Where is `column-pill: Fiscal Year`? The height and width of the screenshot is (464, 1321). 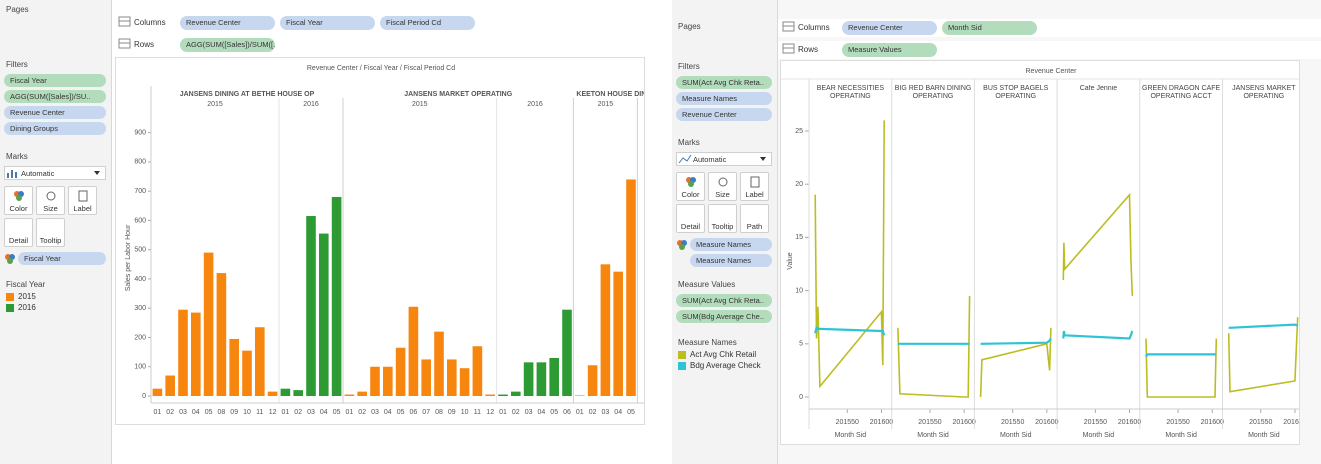
column-pill: Fiscal Year is located at coordinates (327, 23).